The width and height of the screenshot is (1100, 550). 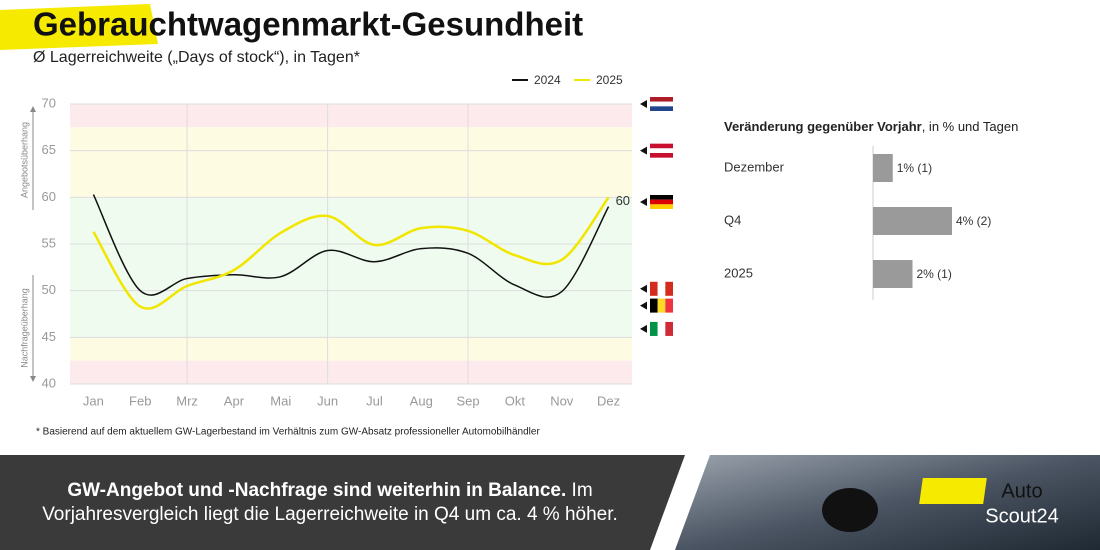 I want to click on x-tick-label: Dez, so click(x=608, y=400).